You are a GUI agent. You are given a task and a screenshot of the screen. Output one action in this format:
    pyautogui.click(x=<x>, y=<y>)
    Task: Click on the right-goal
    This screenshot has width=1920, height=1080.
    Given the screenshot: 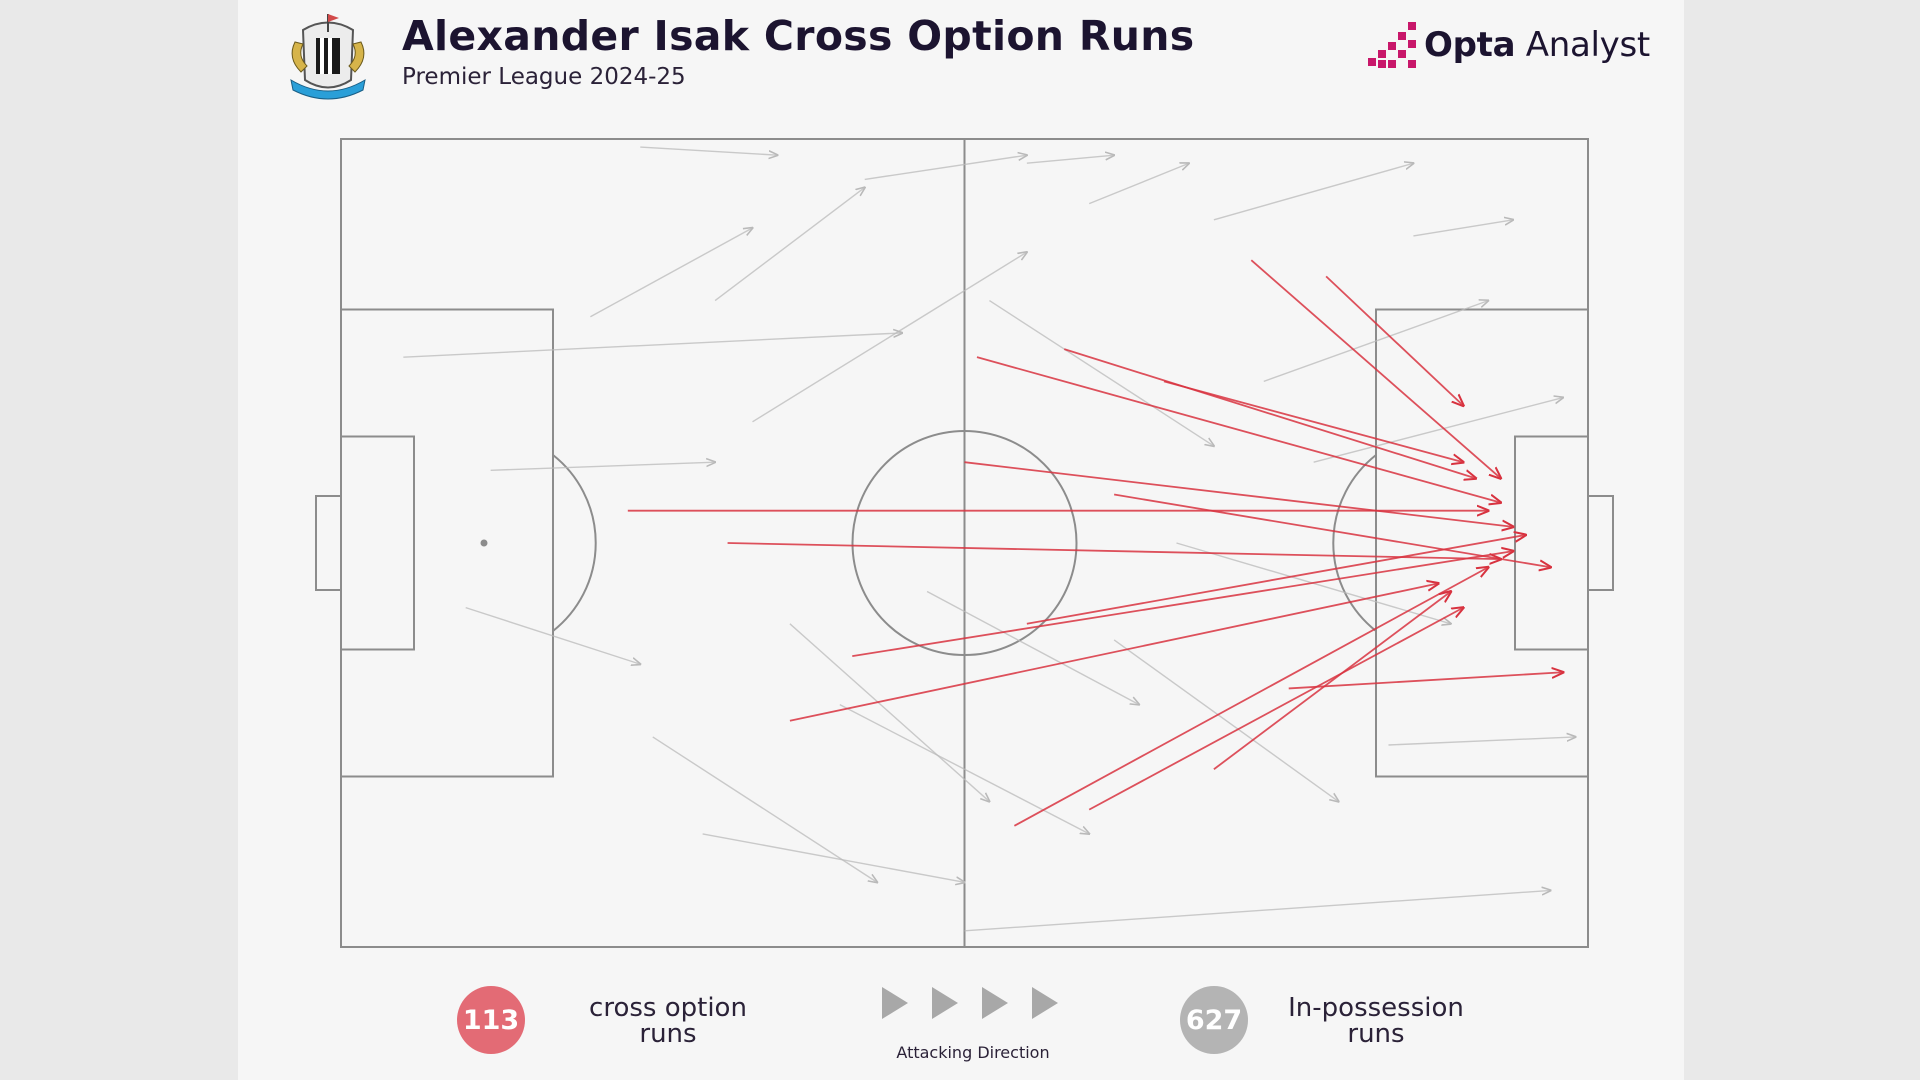 What is the action you would take?
    pyautogui.click(x=1600, y=543)
    